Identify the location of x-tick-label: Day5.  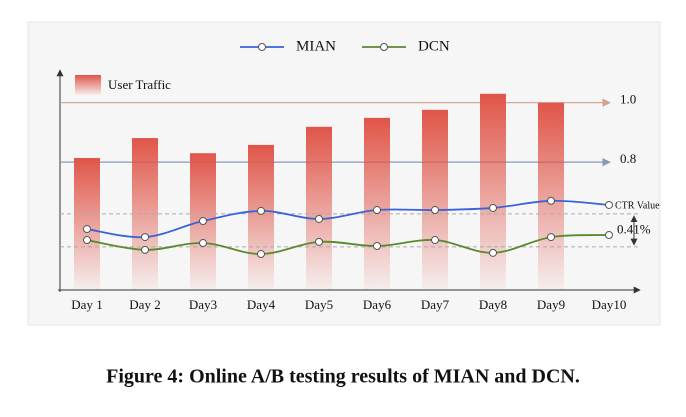
(319, 304).